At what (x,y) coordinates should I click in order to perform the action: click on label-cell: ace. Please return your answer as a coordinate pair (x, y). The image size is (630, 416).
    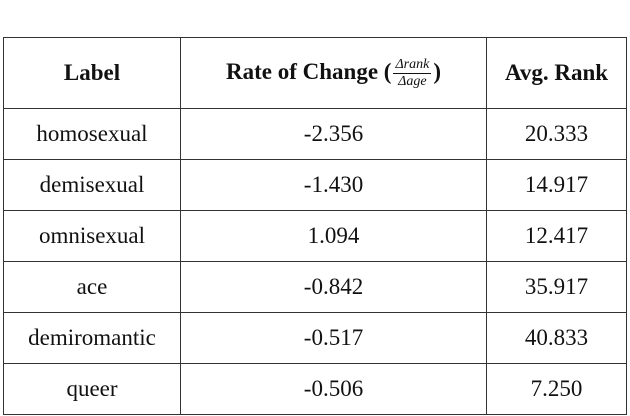
    Looking at the image, I should click on (92, 287).